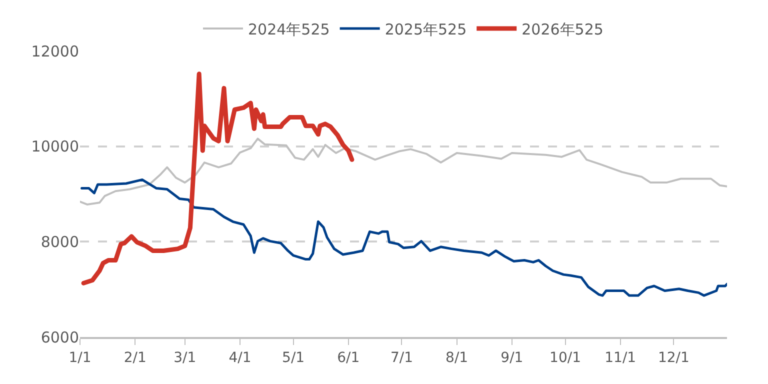  What do you see at coordinates (185, 358) in the screenshot?
I see `x-tick-label: 3/1` at bounding box center [185, 358].